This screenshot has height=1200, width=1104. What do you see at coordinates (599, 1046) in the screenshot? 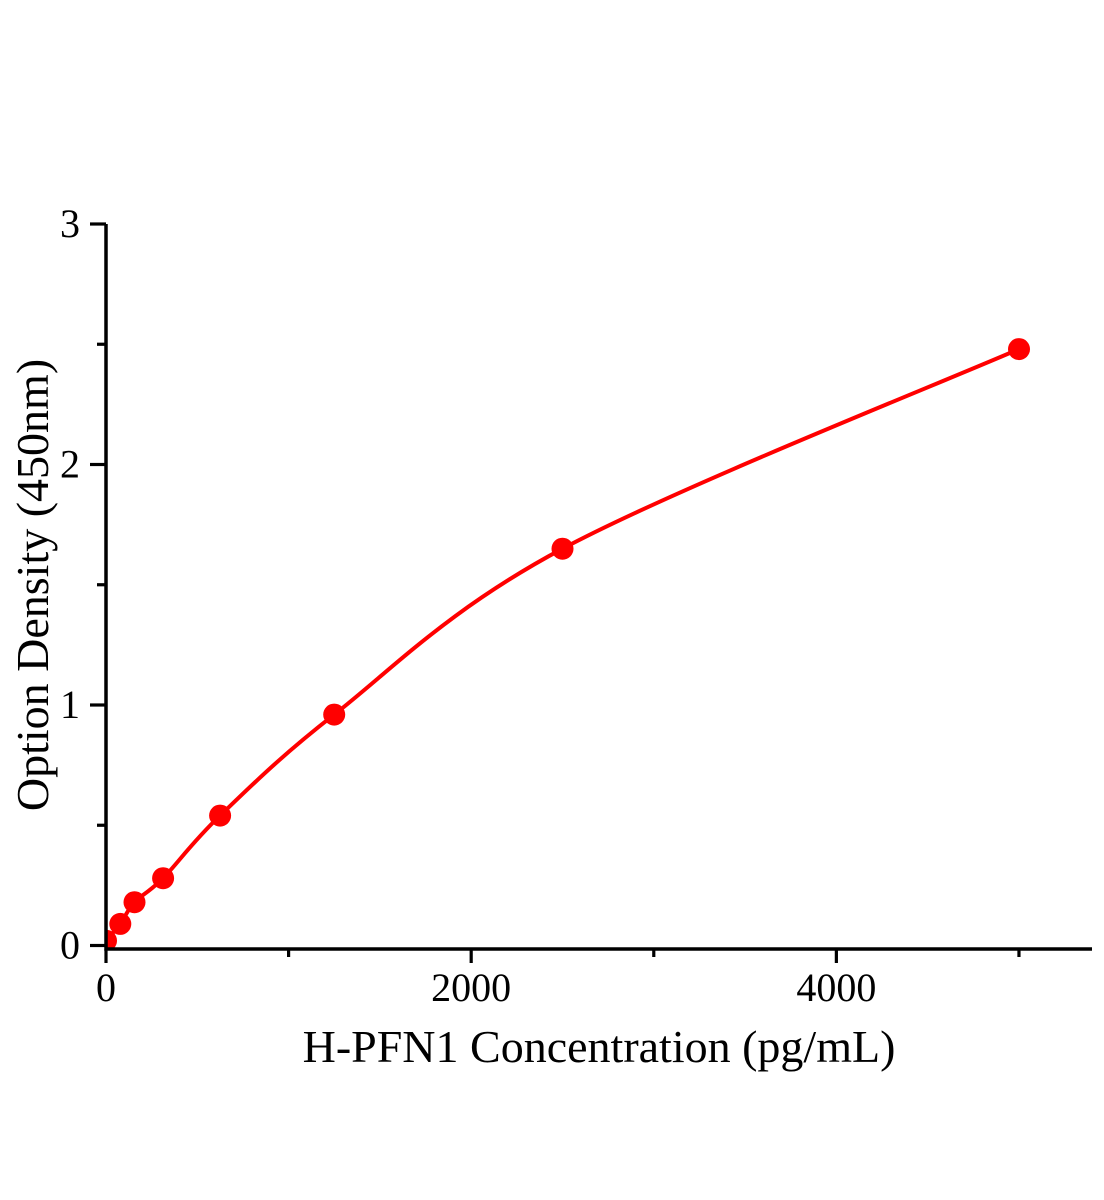
I see `x-axis-title: H-PFN1 Concentration (pg/mL)` at bounding box center [599, 1046].